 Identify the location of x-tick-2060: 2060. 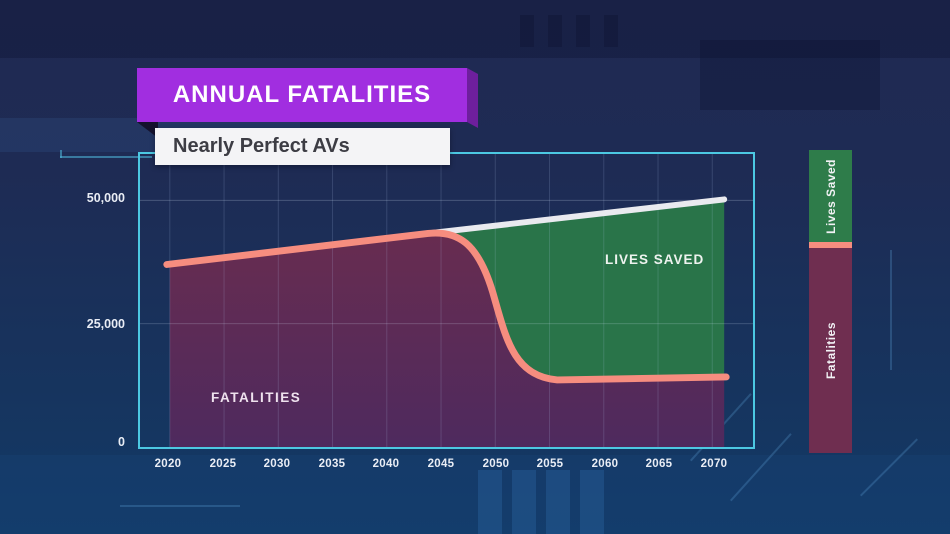
(605, 464).